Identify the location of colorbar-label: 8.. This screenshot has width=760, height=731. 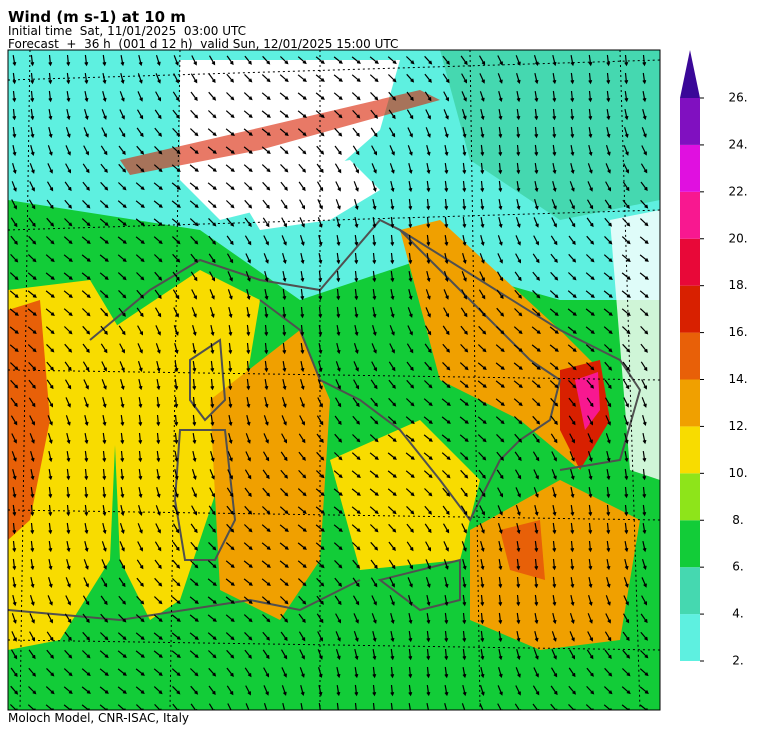
(737, 520).